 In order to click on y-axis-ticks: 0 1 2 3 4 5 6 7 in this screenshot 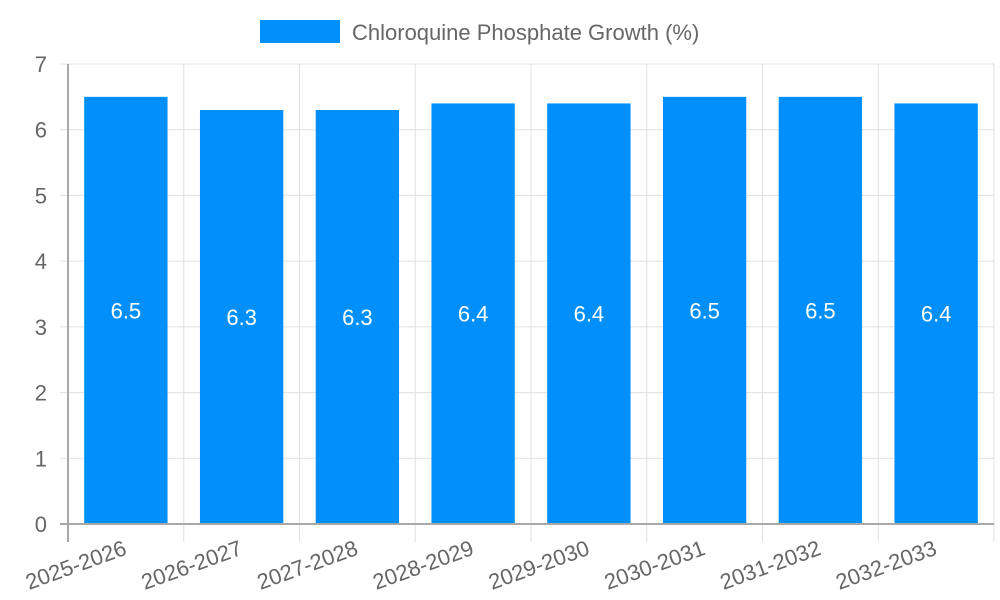, I will do `click(41, 294)`.